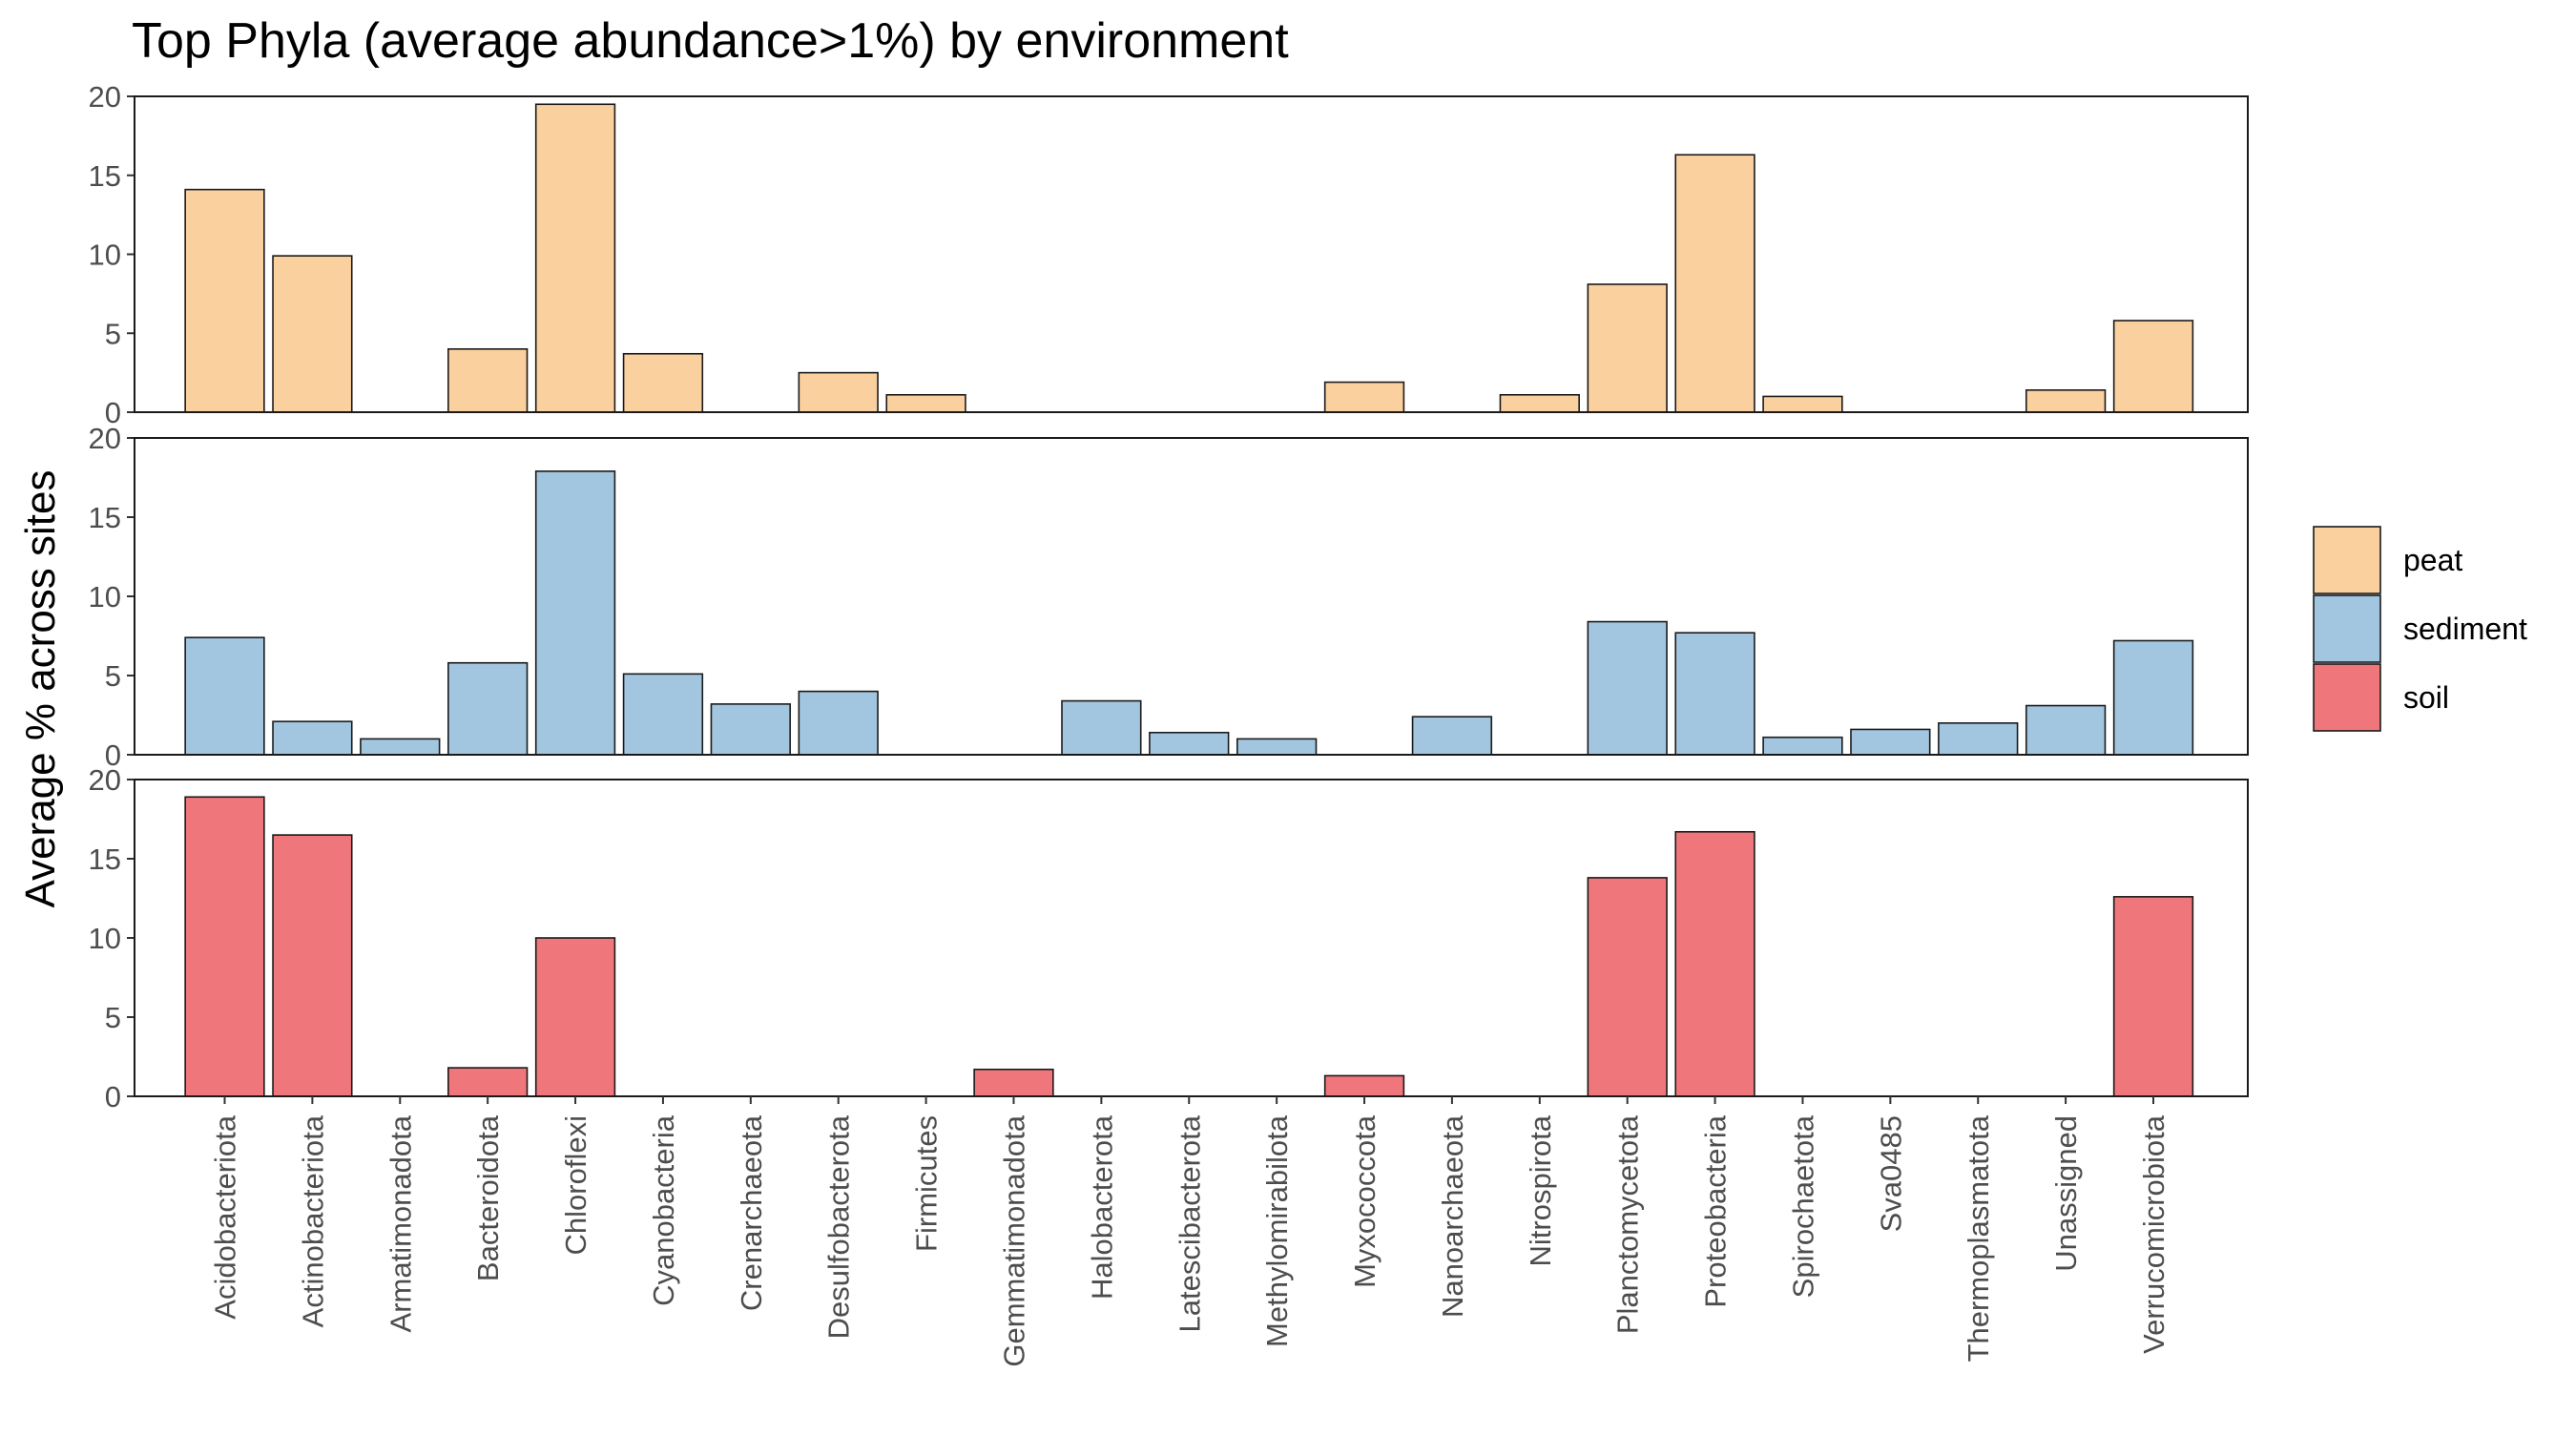 The width and height of the screenshot is (2576, 1436). I want to click on bar-peat-unassigned, so click(2066, 401).